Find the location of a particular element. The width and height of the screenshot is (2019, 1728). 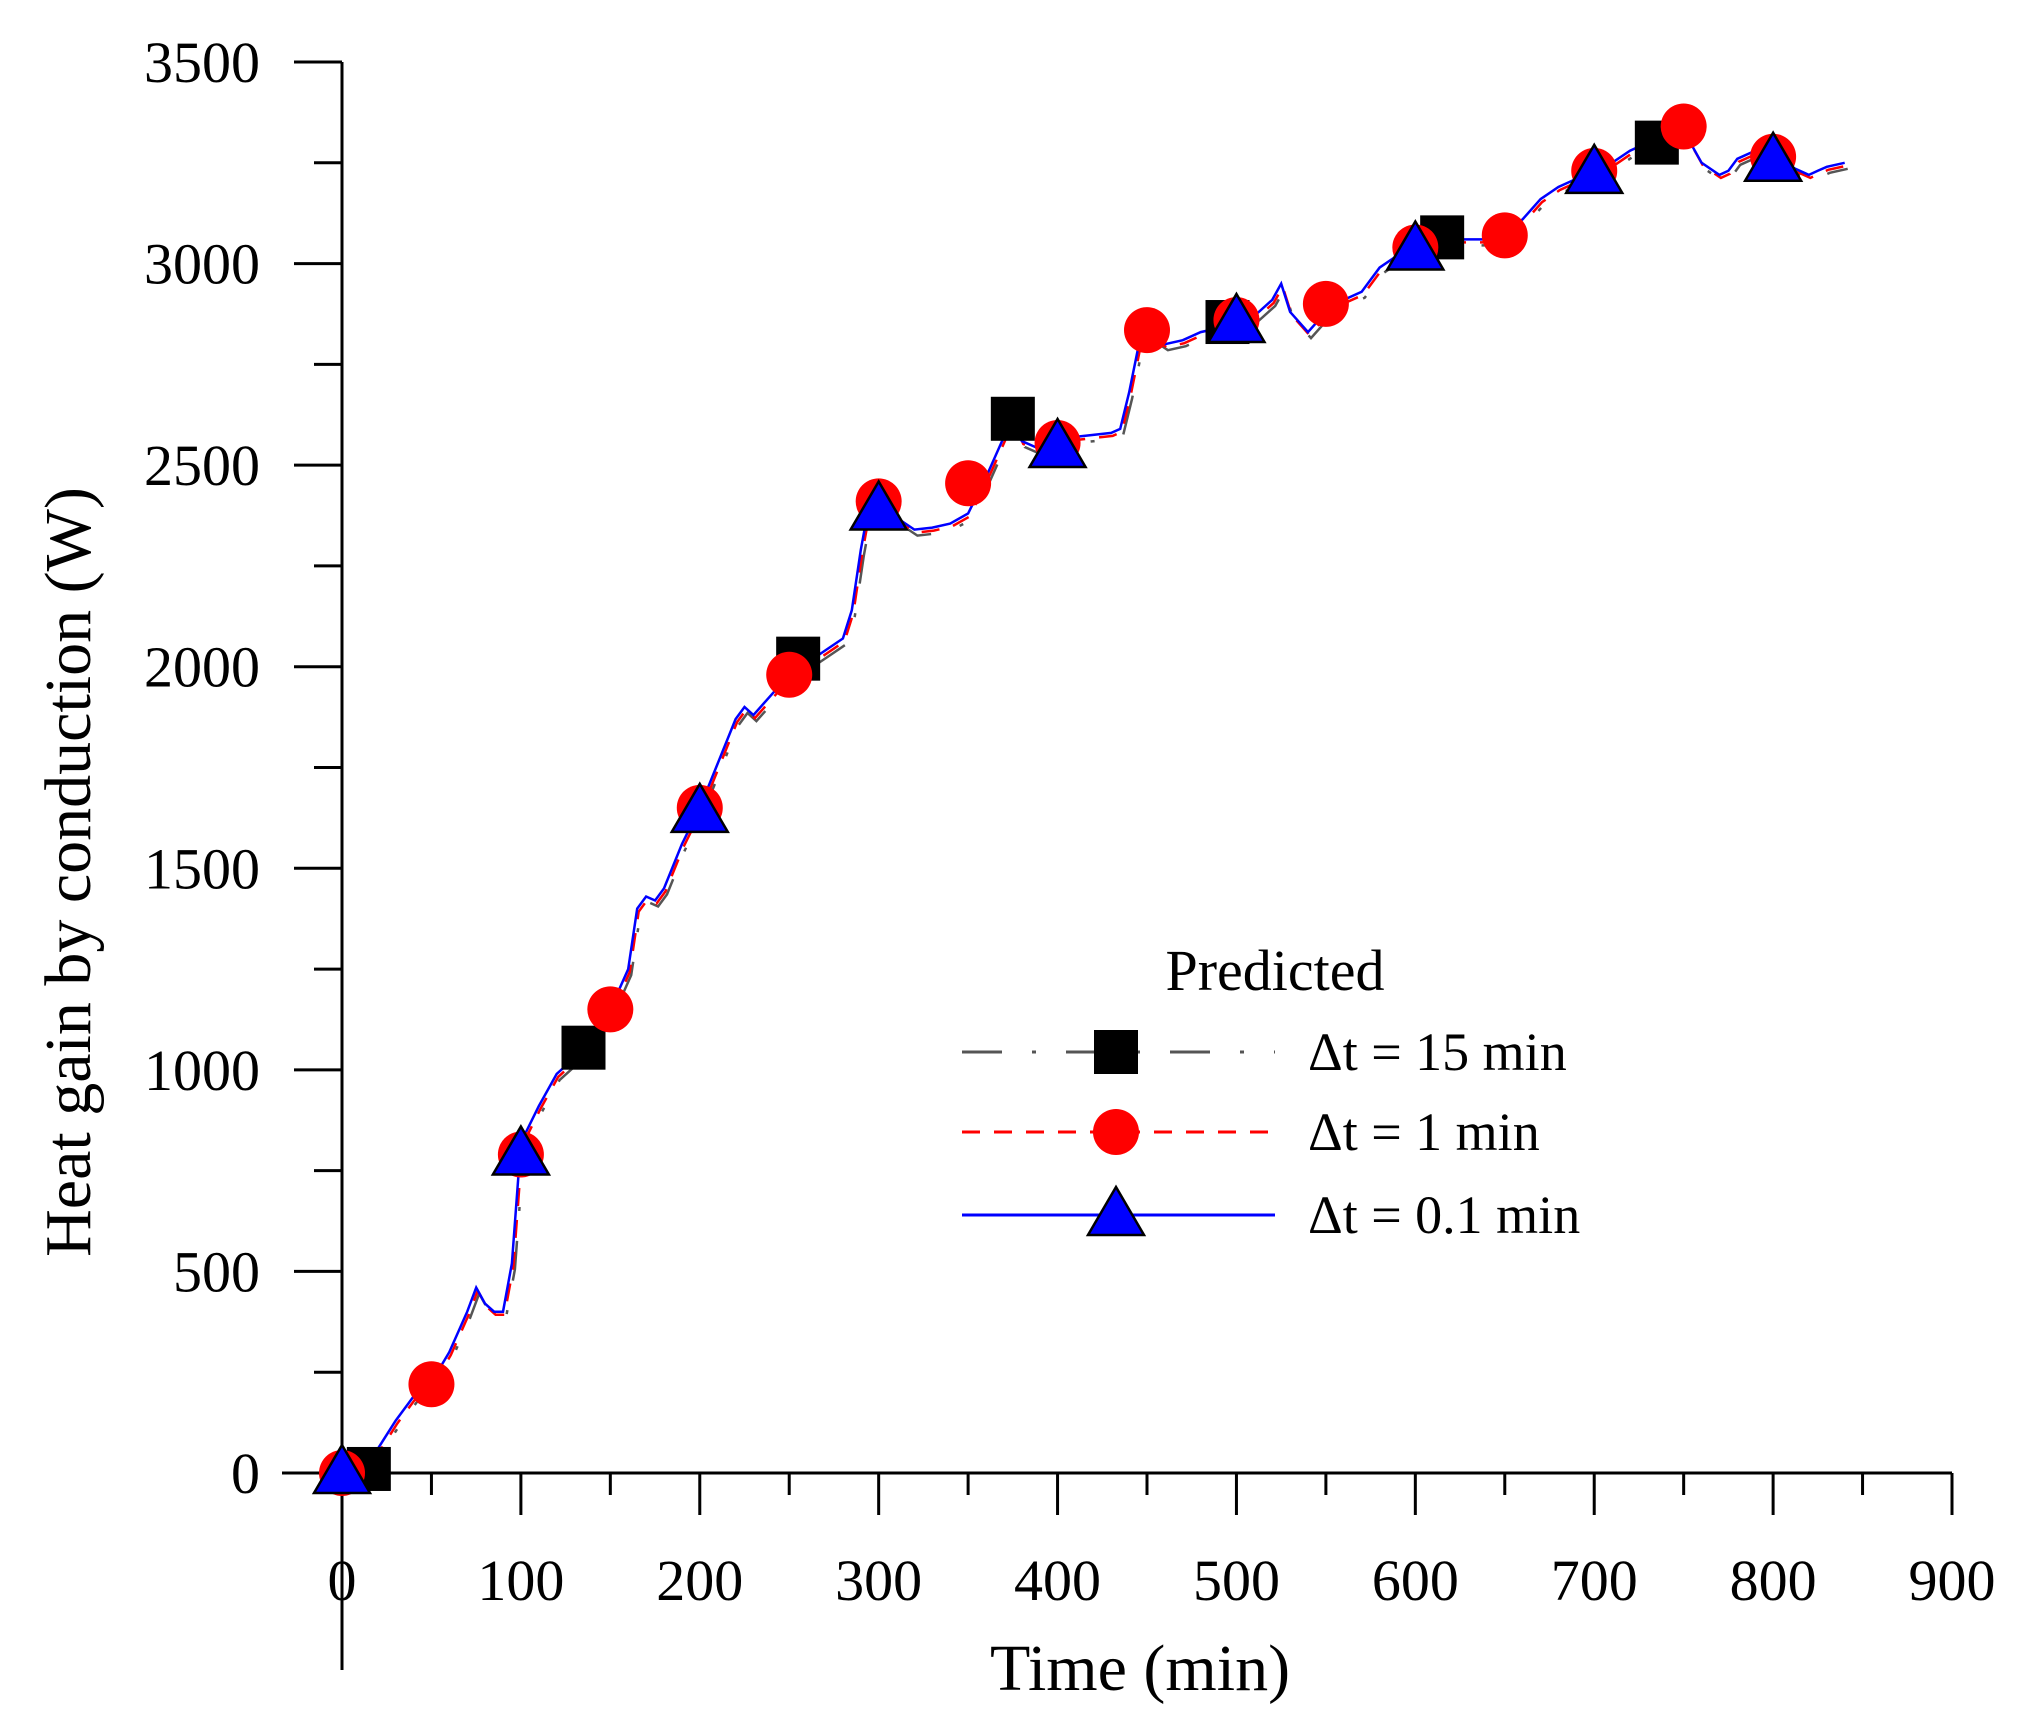

x-tick-label: 0 is located at coordinates (342, 1580).